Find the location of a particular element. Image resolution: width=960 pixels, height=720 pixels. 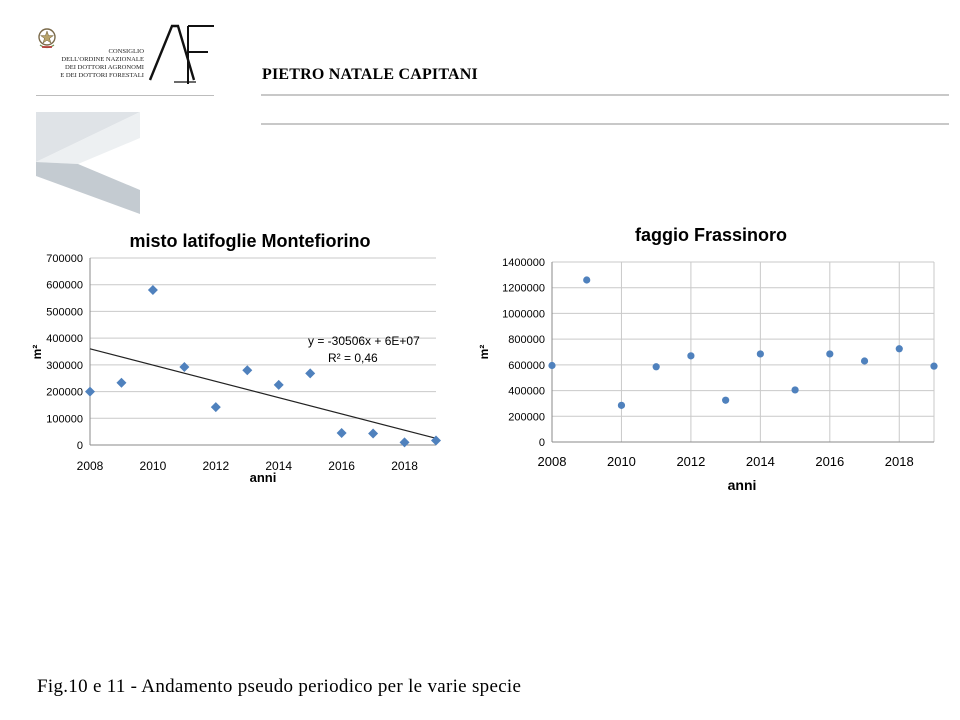

org-line: CONSIGLIO is located at coordinates (126, 51).